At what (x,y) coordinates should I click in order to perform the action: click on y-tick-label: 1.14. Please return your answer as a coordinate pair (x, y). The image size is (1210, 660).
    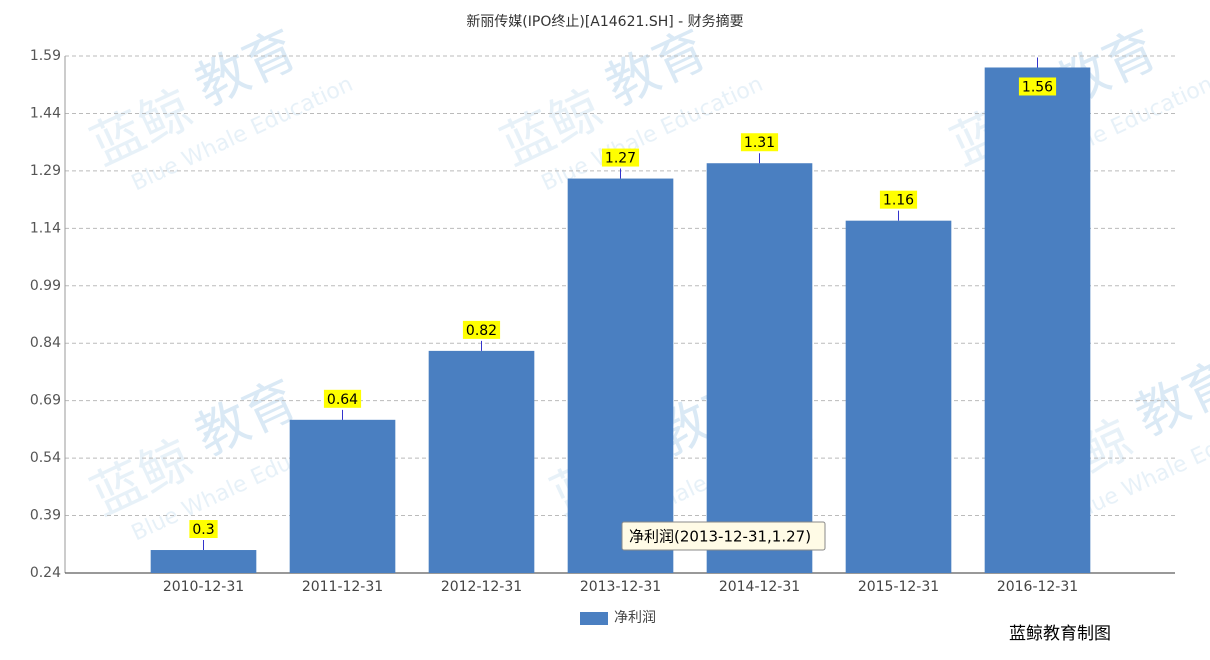
    Looking at the image, I should click on (45, 228).